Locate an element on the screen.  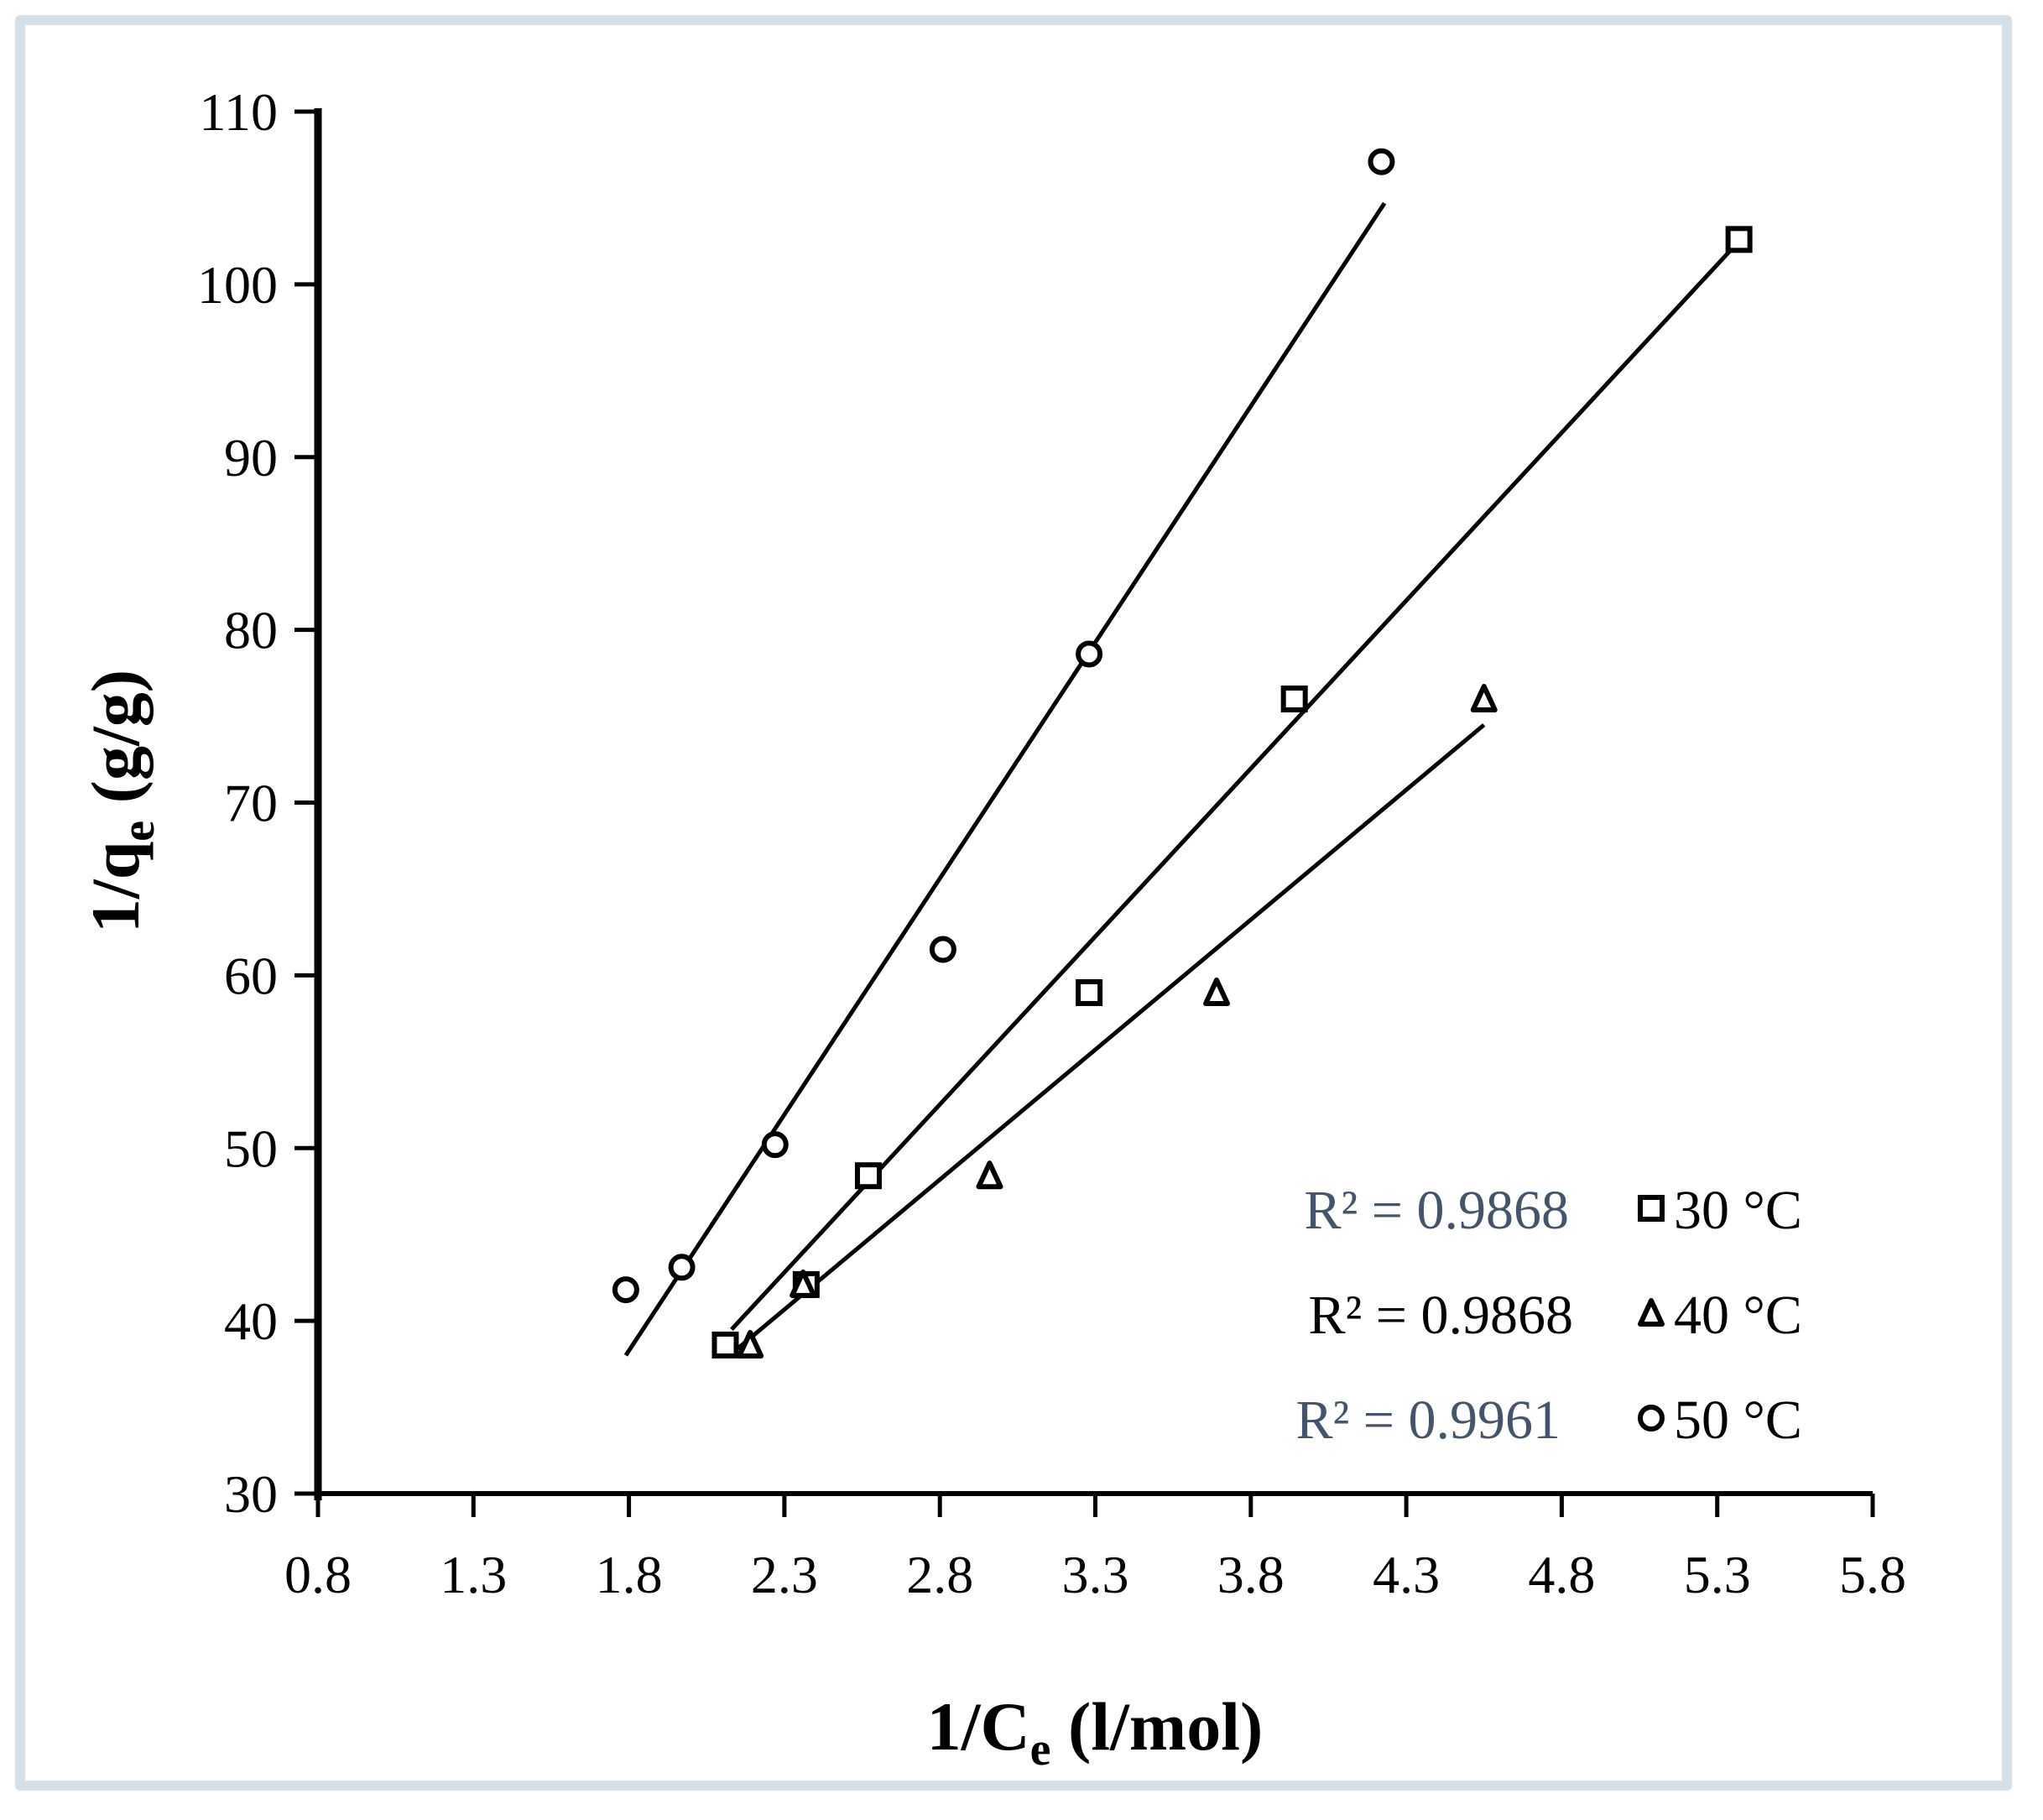
y-tick-label: 70 is located at coordinates (251, 803).